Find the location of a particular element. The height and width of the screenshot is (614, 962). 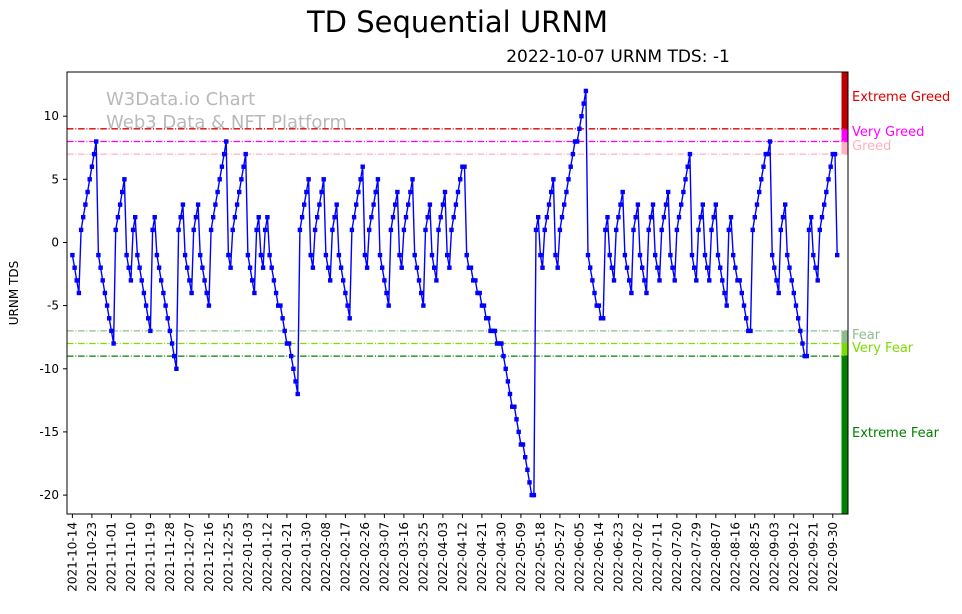

x-tick-label: 2022-03-16 is located at coordinates (404, 557).